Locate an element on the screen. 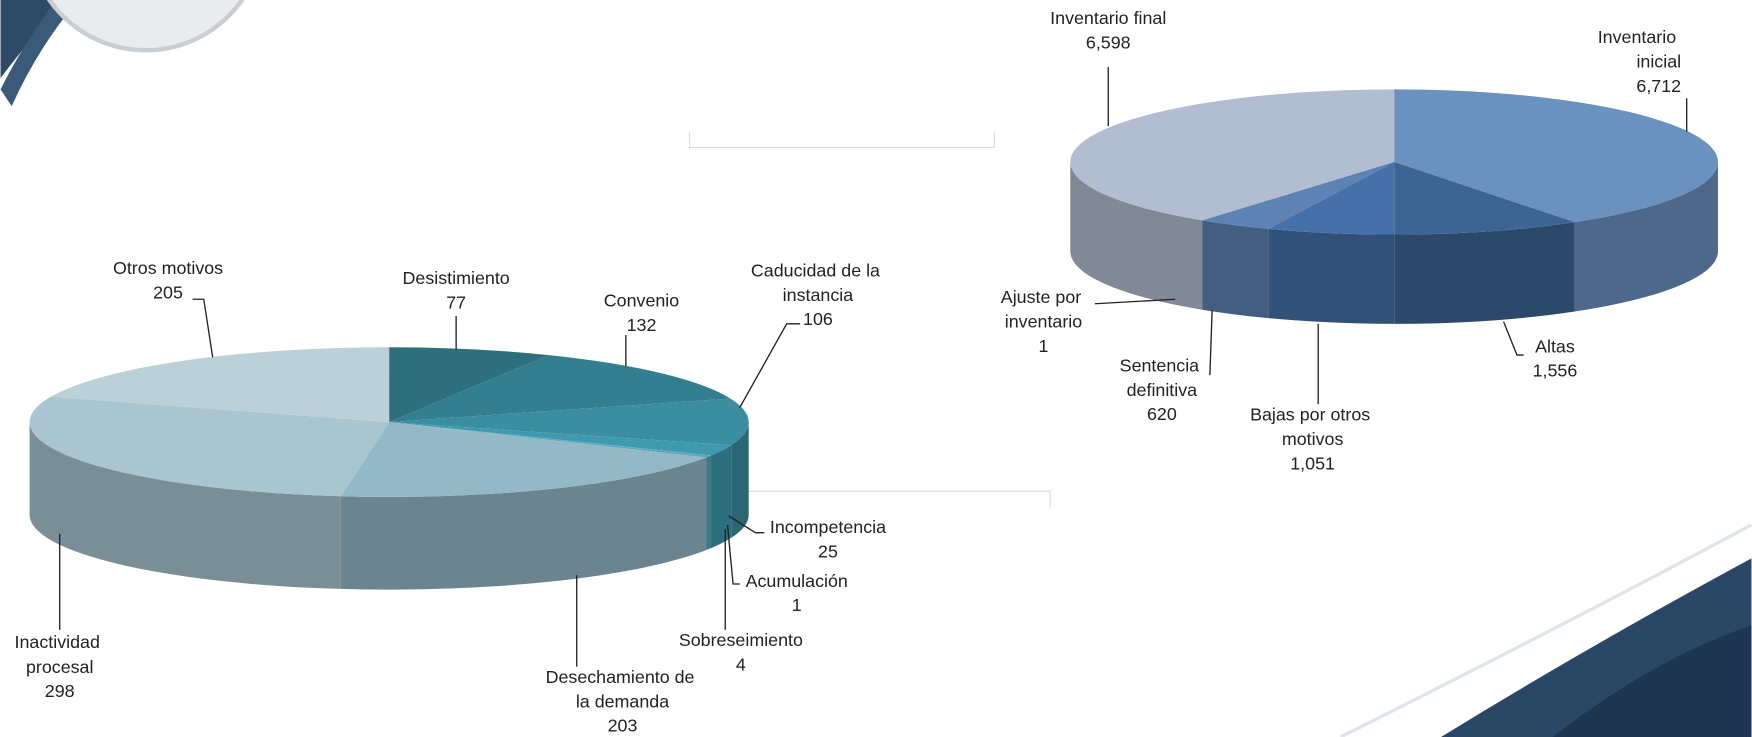 The width and height of the screenshot is (1752, 737). label-line: Inventario final is located at coordinates (1108, 18).